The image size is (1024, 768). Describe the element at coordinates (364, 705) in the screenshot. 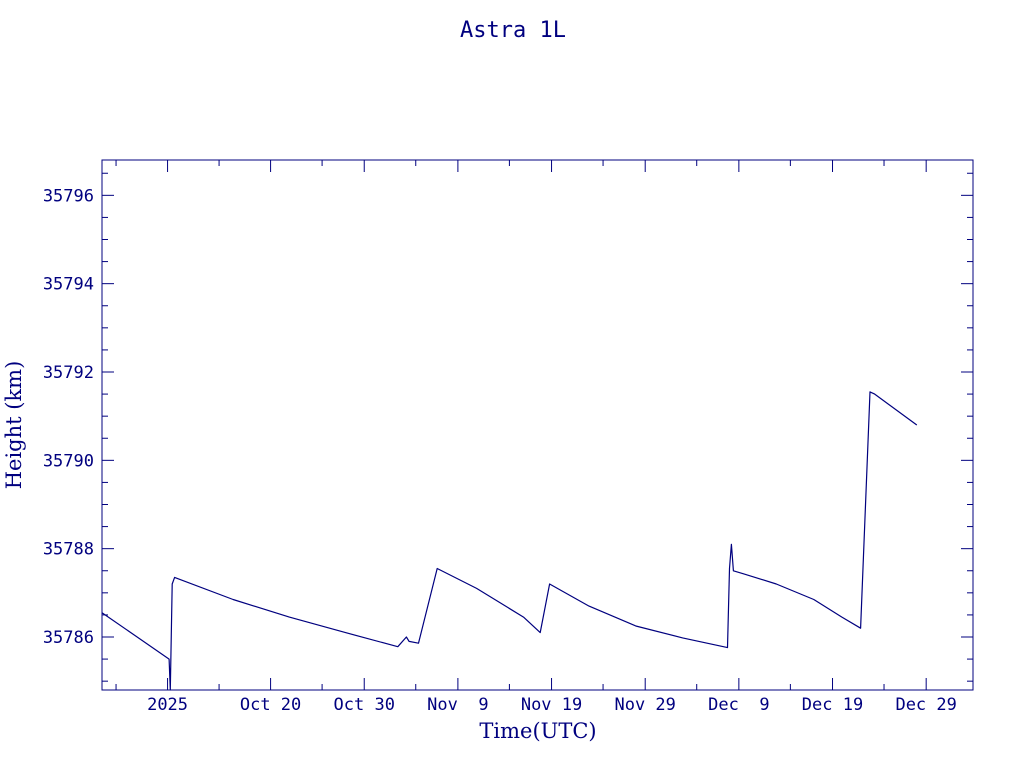

I see `x-tick-label: Oct 30` at that location.